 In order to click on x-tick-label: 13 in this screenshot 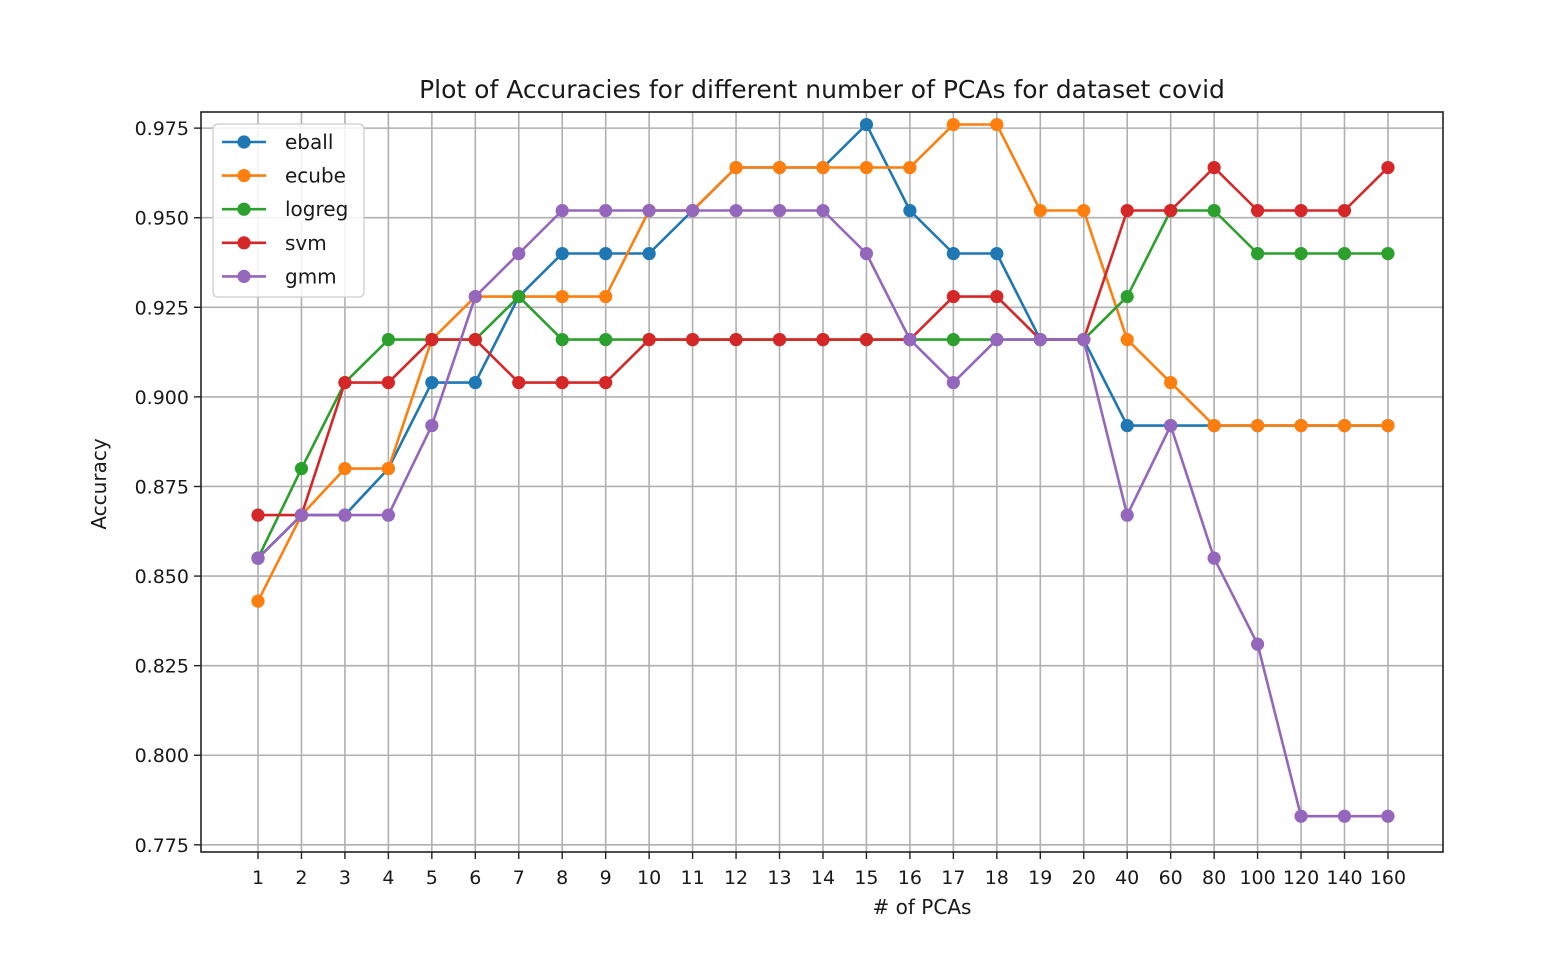, I will do `click(779, 878)`.